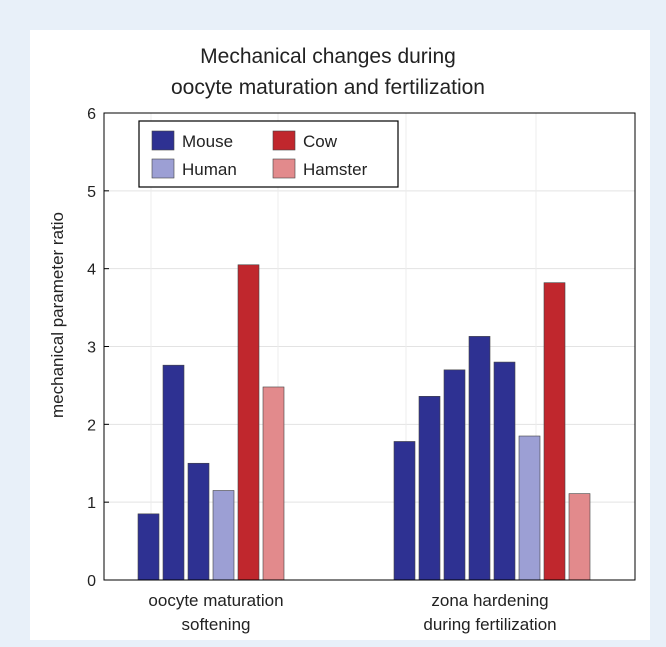 This screenshot has width=666, height=647. What do you see at coordinates (91, 114) in the screenshot?
I see `y-tick-label: 6` at bounding box center [91, 114].